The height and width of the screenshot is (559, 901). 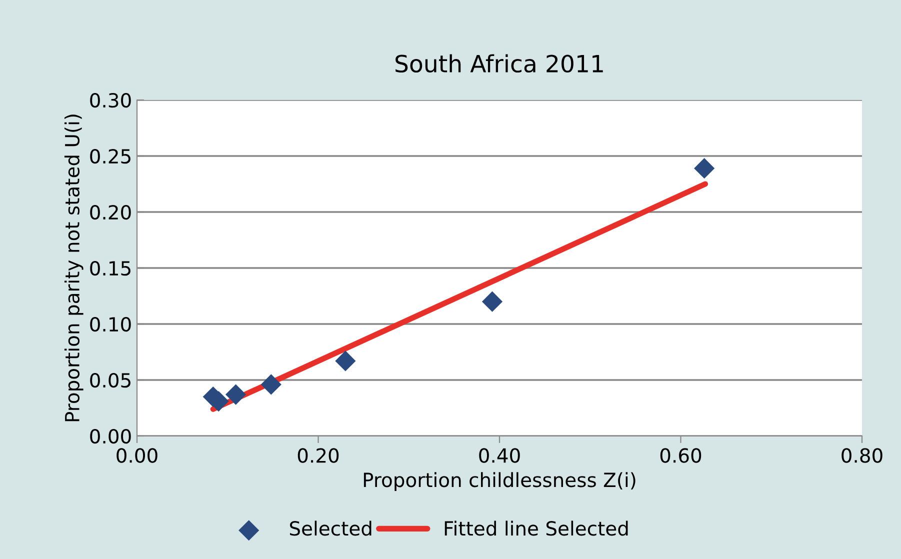 What do you see at coordinates (74, 268) in the screenshot?
I see `y-axis-title: Proportion parity not stated U(i)` at bounding box center [74, 268].